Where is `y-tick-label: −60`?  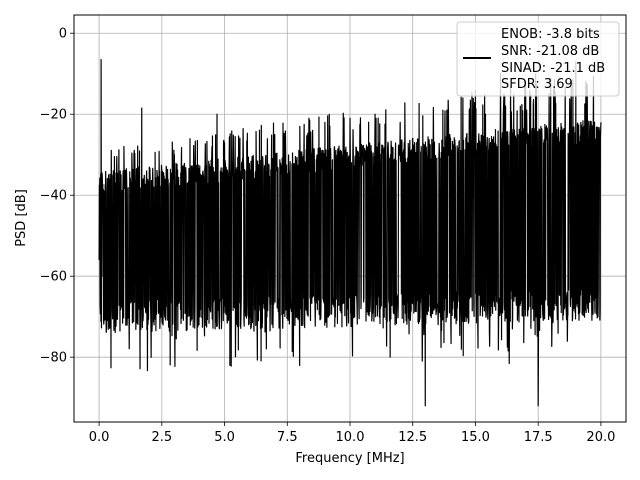 y-tick-label: −60 is located at coordinates (53, 277).